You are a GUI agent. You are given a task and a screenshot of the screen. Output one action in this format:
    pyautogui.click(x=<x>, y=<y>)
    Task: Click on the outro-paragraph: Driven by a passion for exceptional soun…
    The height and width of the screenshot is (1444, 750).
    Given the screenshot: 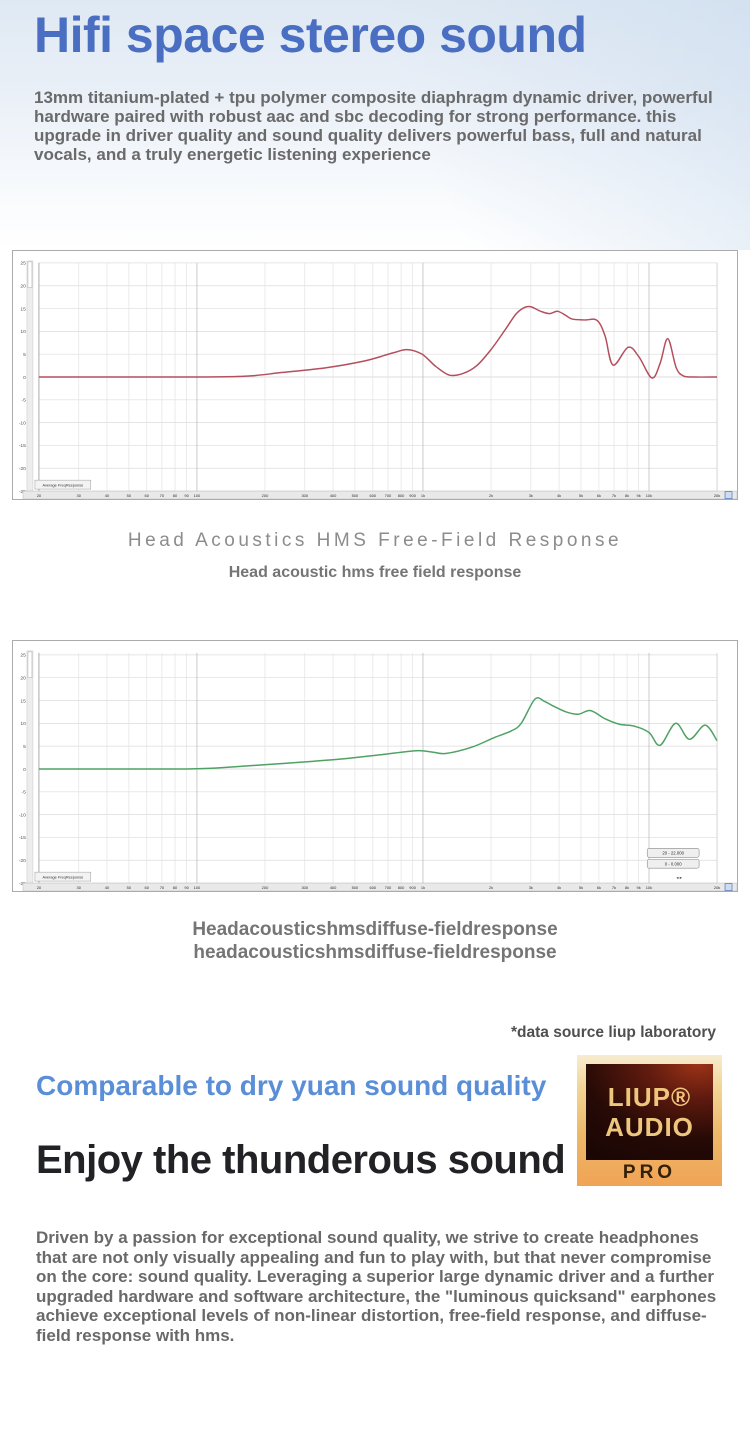 What is the action you would take?
    pyautogui.click(x=376, y=1286)
    